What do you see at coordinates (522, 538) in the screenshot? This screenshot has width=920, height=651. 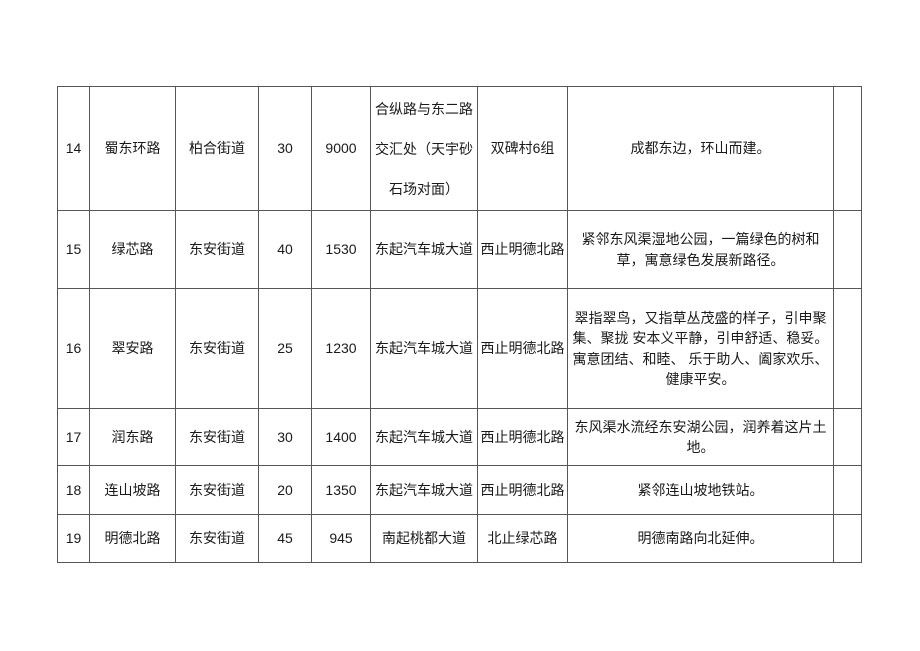 I see `cell-end-point: 北止绿芯路` at bounding box center [522, 538].